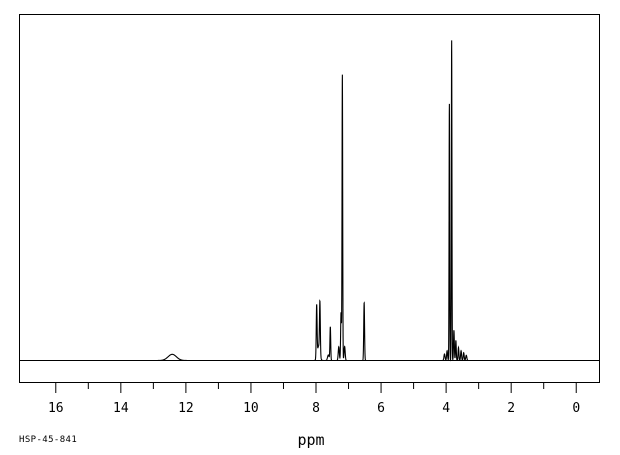  What do you see at coordinates (186, 408) in the screenshot?
I see `axis-tick-label: 12` at bounding box center [186, 408].